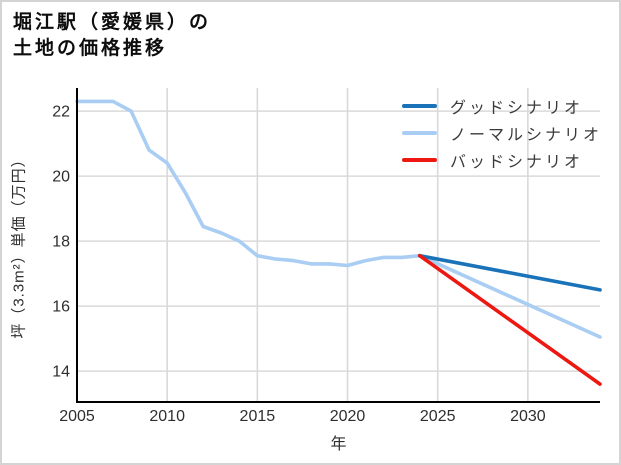  I want to click on x-axis-label: 年, so click(338, 444).